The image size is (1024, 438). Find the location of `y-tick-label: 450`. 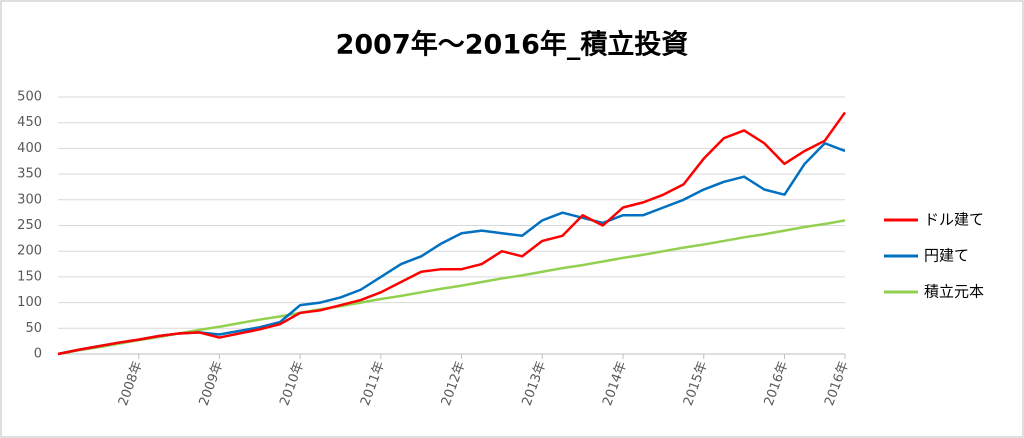

y-tick-label: 450 is located at coordinates (29, 122).